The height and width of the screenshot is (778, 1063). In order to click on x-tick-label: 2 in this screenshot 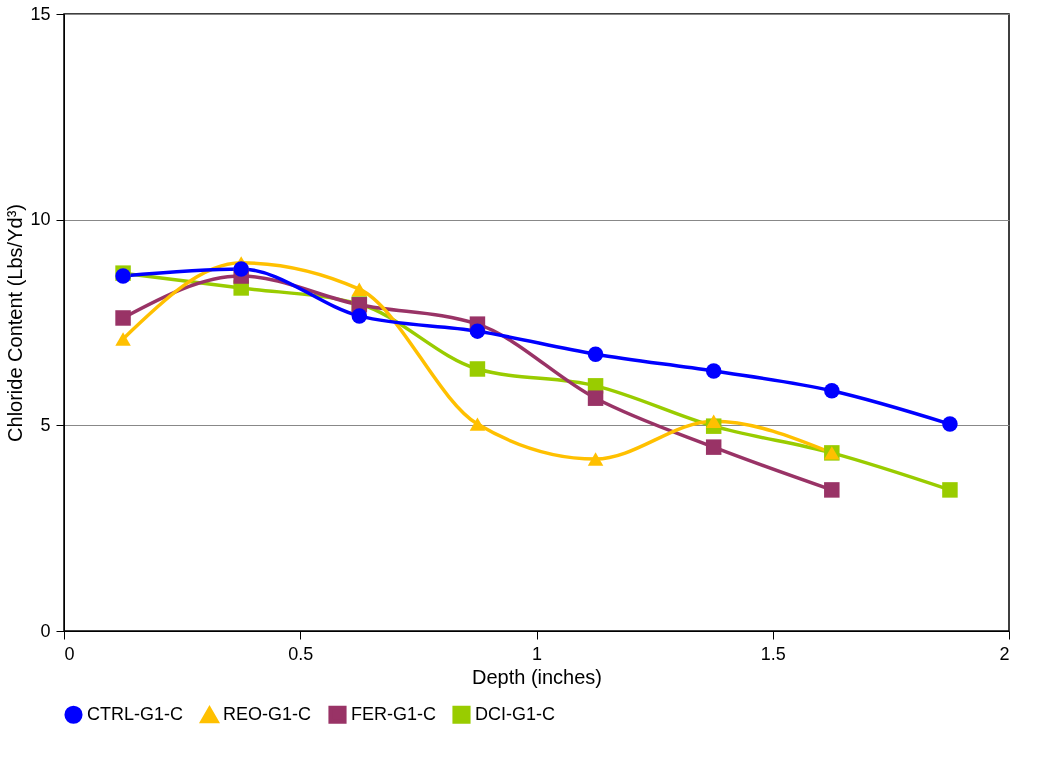, I will do `click(1004, 653)`.